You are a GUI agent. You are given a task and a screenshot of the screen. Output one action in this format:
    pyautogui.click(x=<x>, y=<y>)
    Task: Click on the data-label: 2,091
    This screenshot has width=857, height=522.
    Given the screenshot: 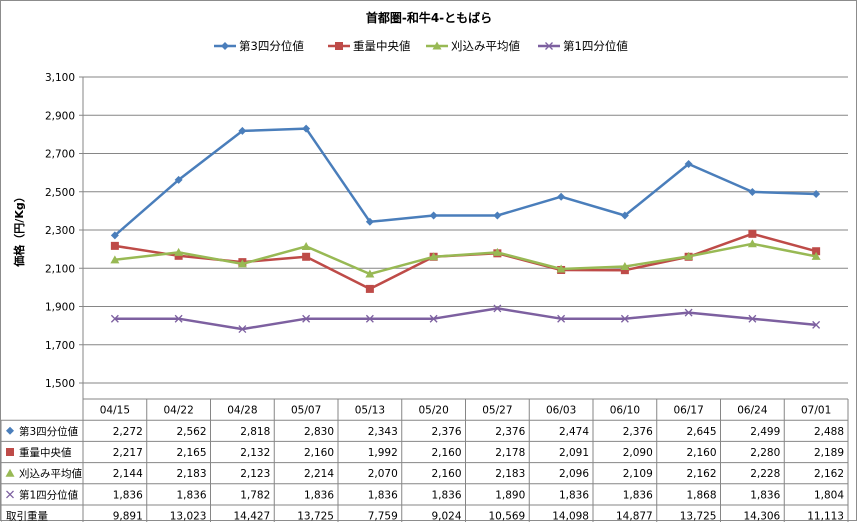 What is the action you would take?
    pyautogui.click(x=574, y=453)
    